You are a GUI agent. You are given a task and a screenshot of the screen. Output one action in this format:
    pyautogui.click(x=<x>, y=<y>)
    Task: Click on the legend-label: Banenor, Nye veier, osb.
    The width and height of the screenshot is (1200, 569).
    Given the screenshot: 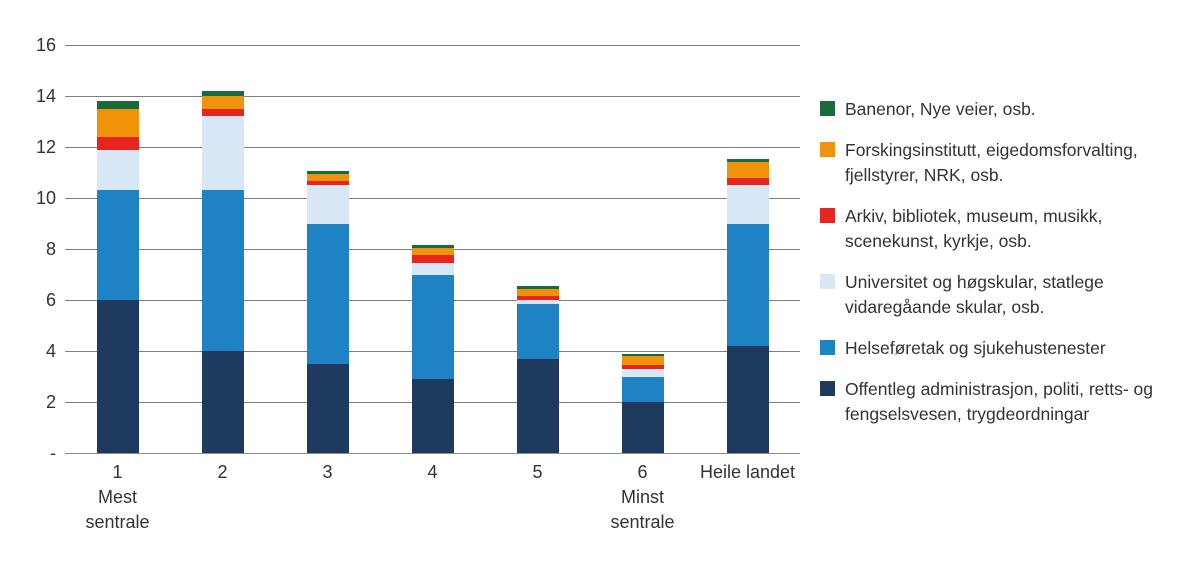 What is the action you would take?
    pyautogui.click(x=940, y=109)
    